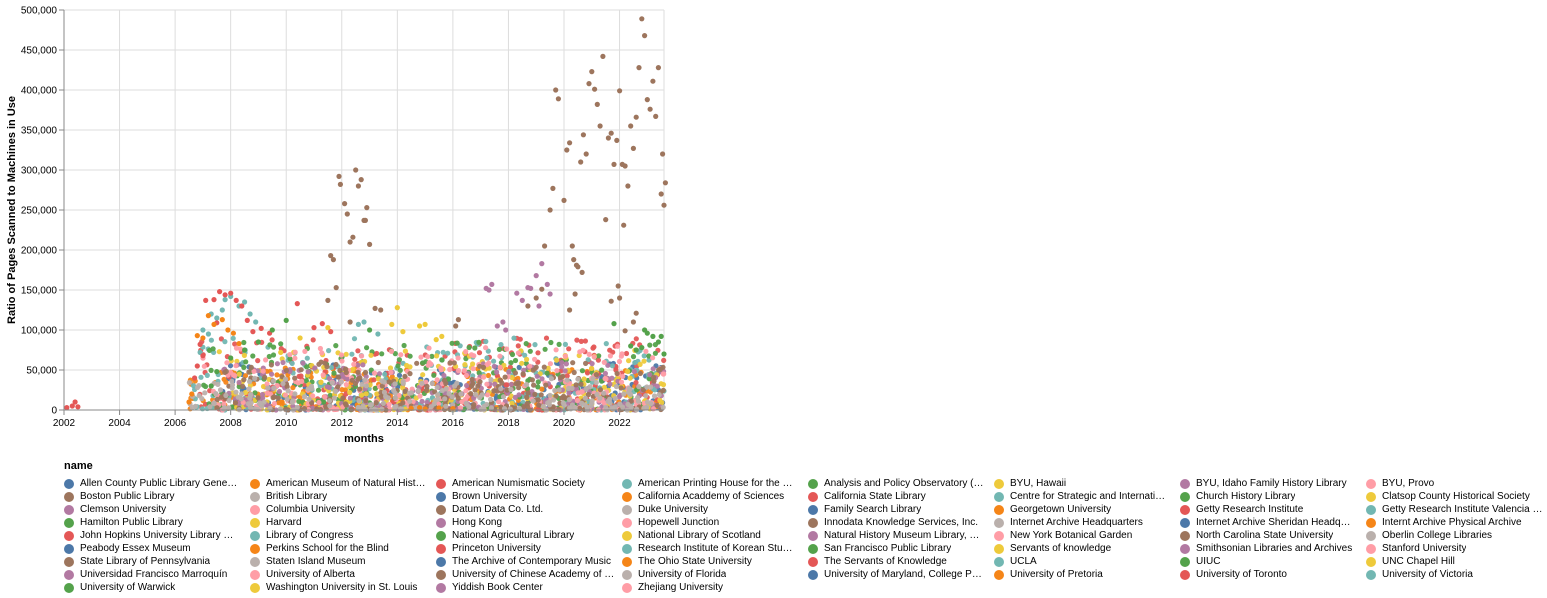 Image resolution: width=1547 pixels, height=598 pixels. Describe the element at coordinates (135, 548) in the screenshot. I see `legend-label: Peabody Essex Museum` at that location.